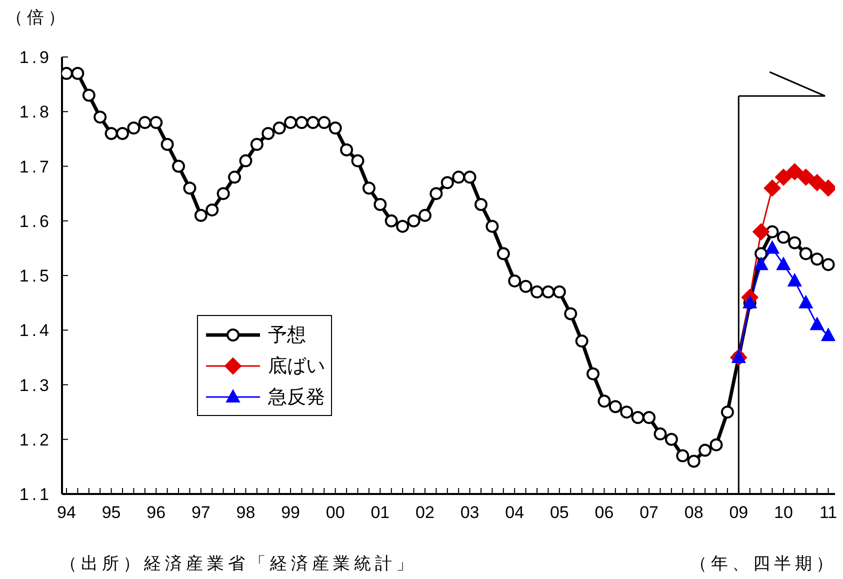  I want to click on x-tick-label: 97, so click(200, 512).